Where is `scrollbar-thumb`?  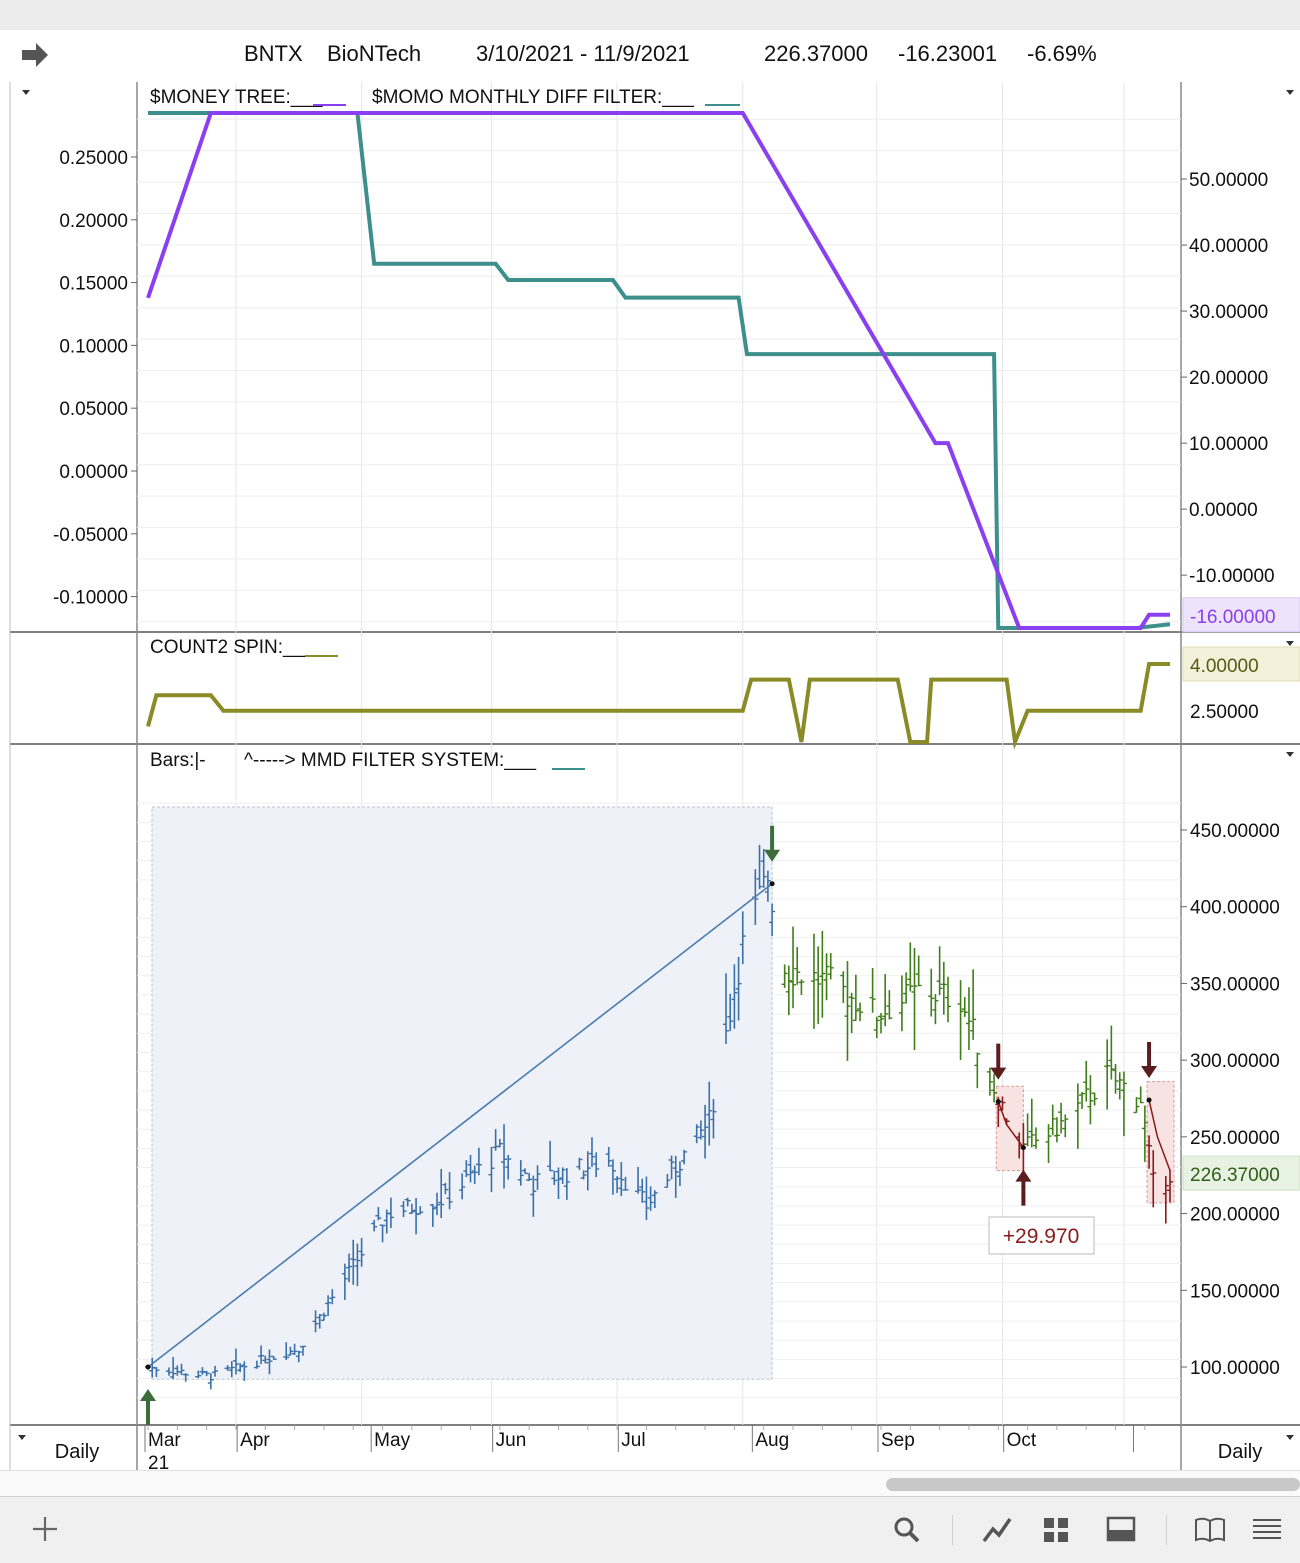 scrollbar-thumb is located at coordinates (1093, 1484).